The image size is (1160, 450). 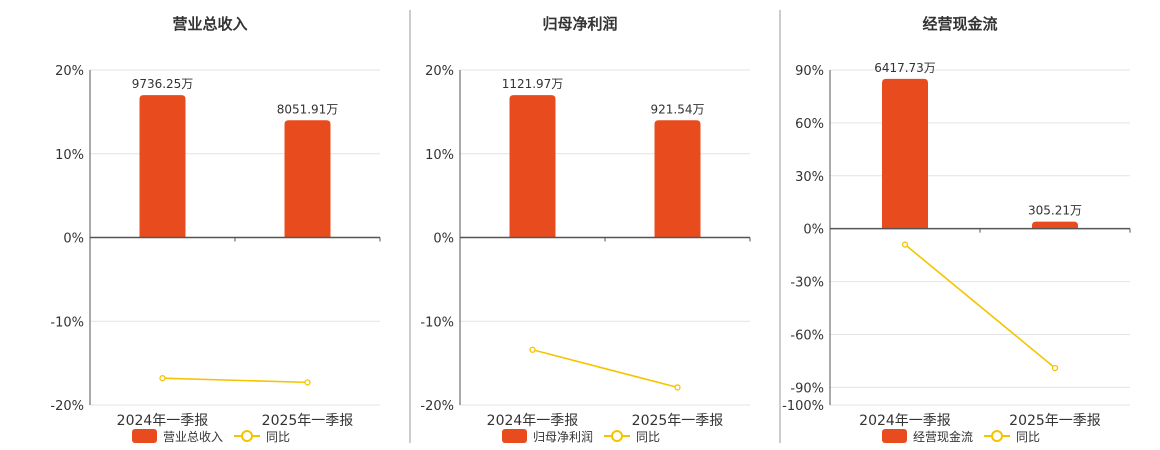 I want to click on y-tick-label: -90%, so click(x=807, y=388).